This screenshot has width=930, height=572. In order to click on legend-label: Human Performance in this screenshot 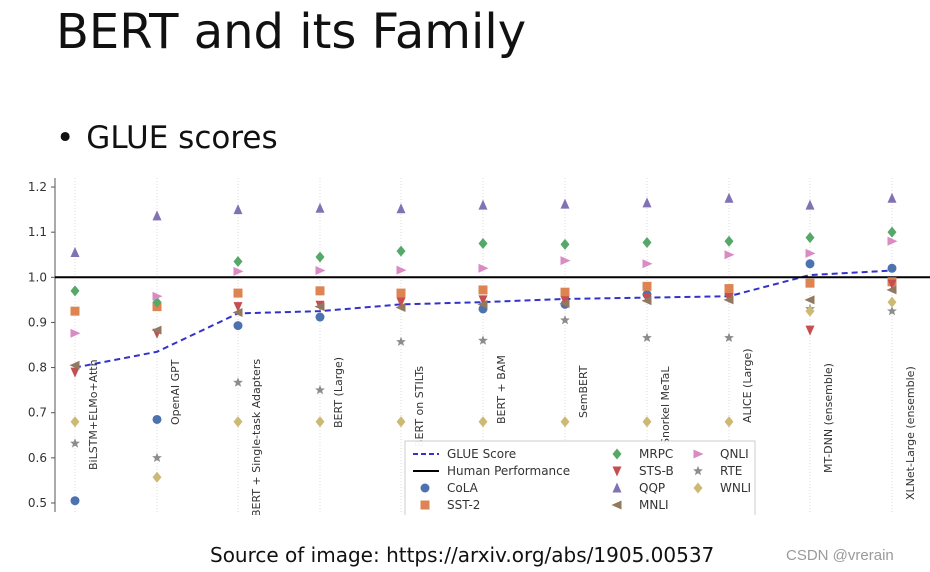, I will do `click(508, 471)`.